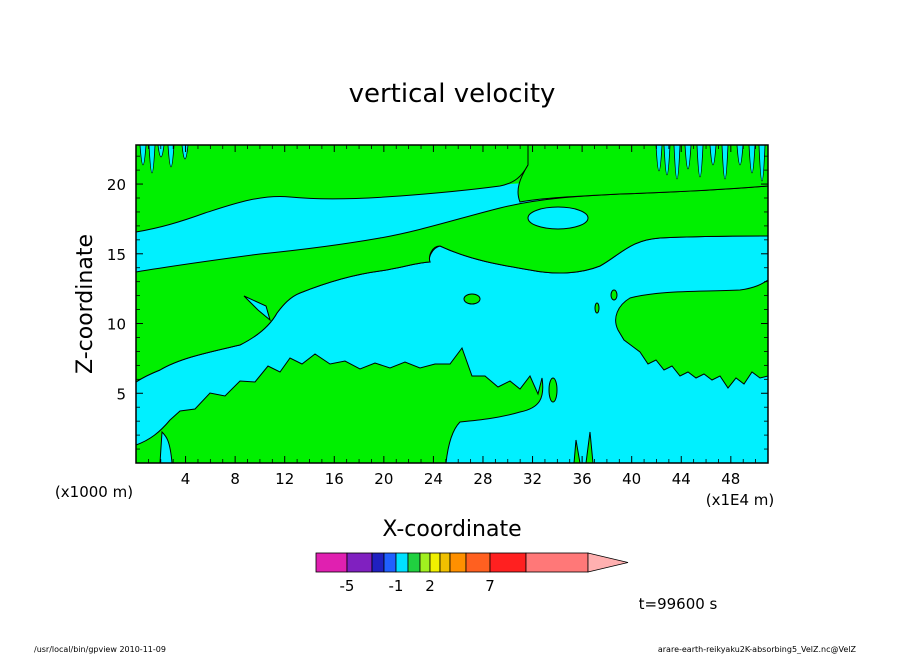 The height and width of the screenshot is (654, 904). What do you see at coordinates (85, 304) in the screenshot?
I see `y-axis-label: Z-coordinate` at bounding box center [85, 304].